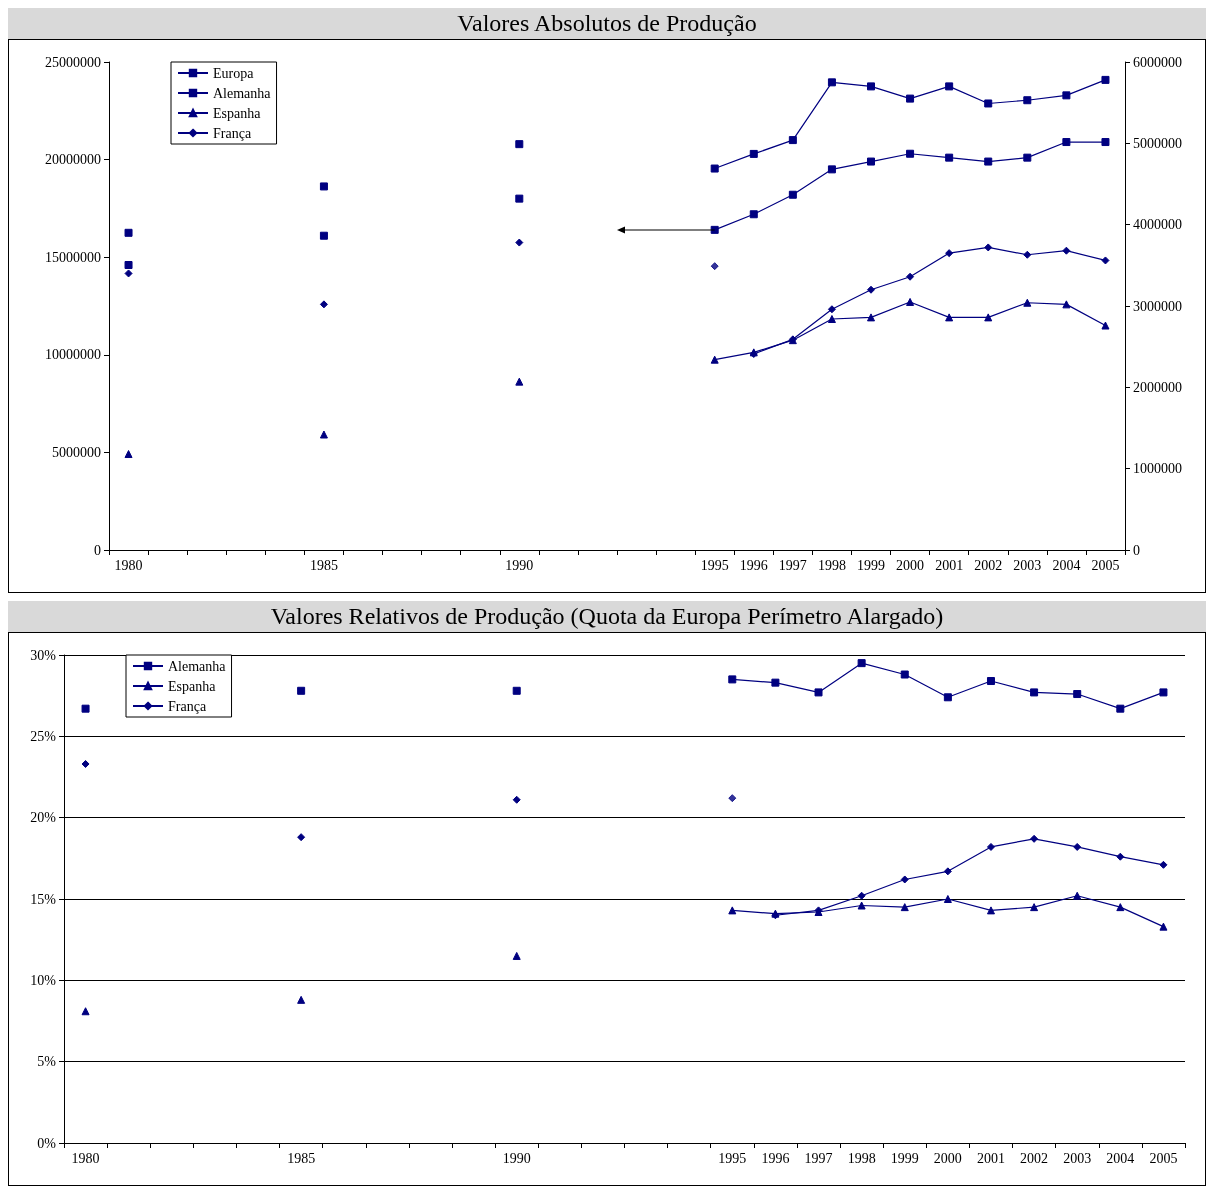 This screenshot has height=1200, width=1214. Describe the element at coordinates (1157, 387) in the screenshot. I see `y2-tick-label: 2000000` at that location.